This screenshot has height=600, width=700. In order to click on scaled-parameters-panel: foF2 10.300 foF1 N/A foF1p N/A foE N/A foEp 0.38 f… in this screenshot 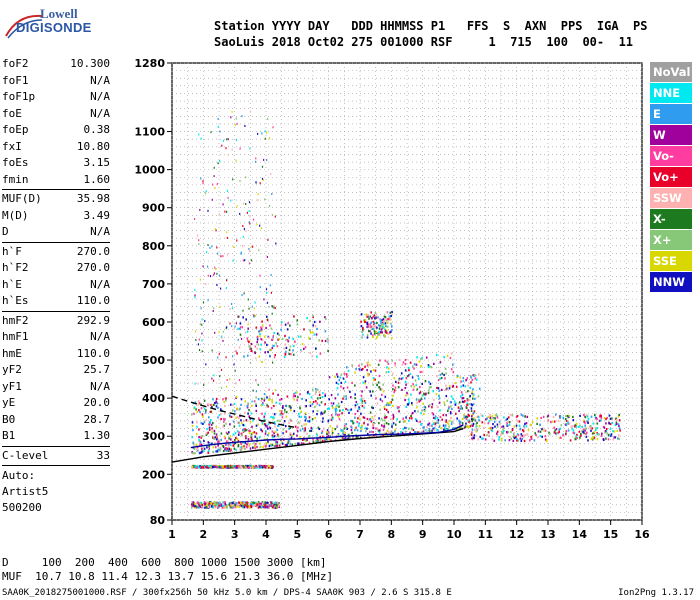, I will do `click(56, 286)`.